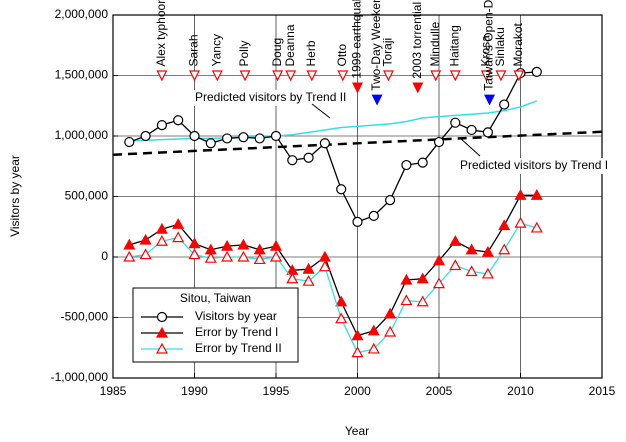 Image resolution: width=626 pixels, height=442 pixels. What do you see at coordinates (357, 143) in the screenshot?
I see `trend-line` at bounding box center [357, 143].